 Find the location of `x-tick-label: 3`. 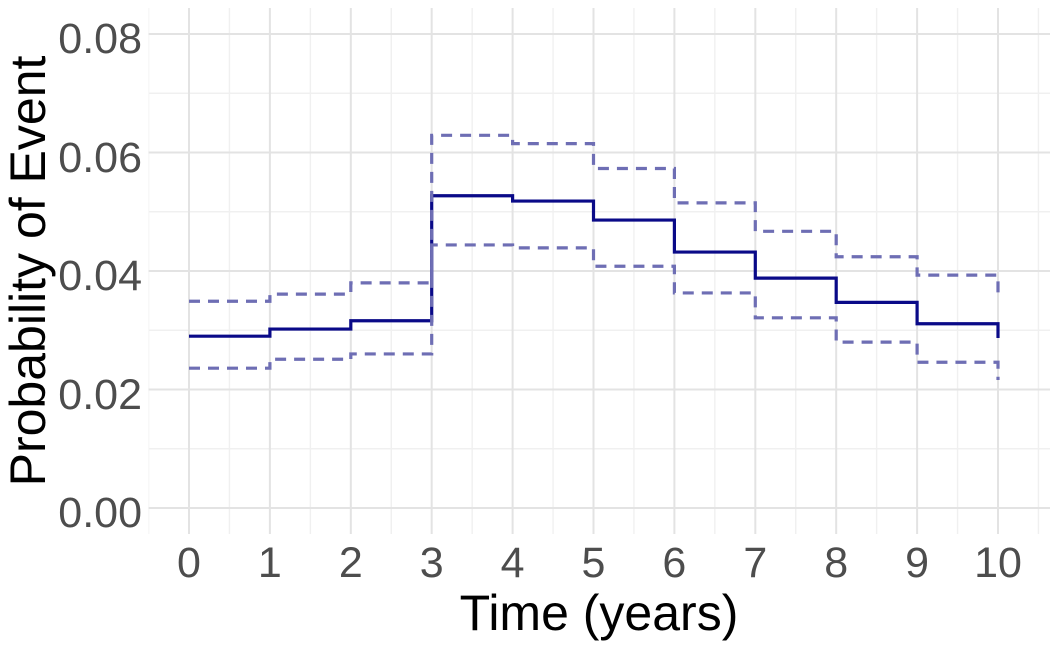

x-tick-label: 3 is located at coordinates (431, 563).